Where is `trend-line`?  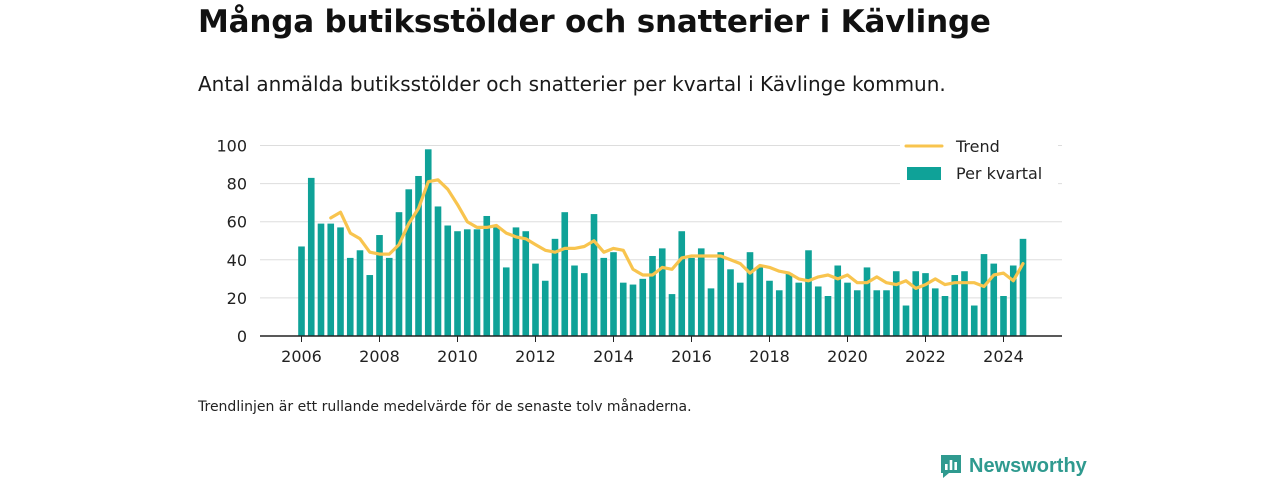 trend-line is located at coordinates (677, 234).